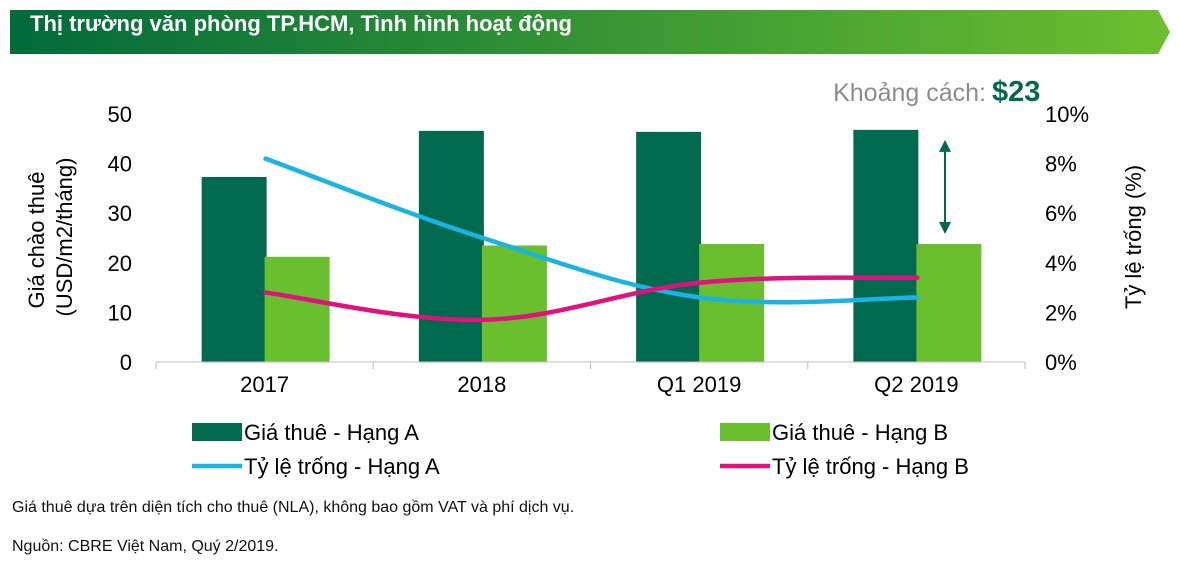 The height and width of the screenshot is (577, 1178). I want to click on y2-tick-label: 4%, so click(1061, 263).